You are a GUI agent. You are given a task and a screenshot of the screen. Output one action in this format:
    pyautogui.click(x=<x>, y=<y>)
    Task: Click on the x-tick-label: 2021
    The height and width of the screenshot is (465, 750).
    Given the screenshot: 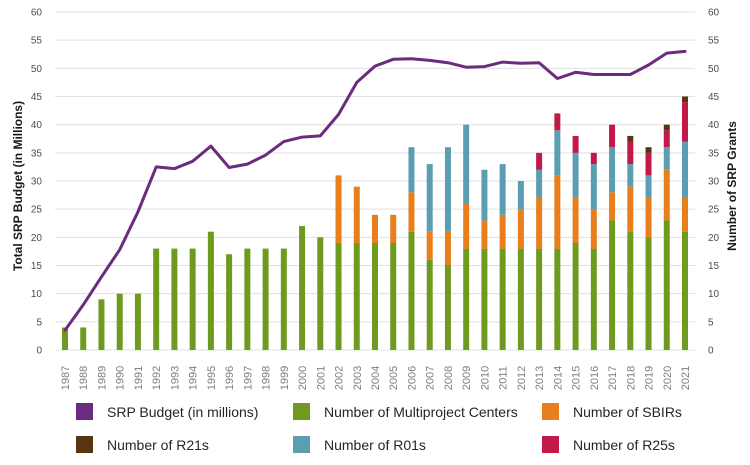 What is the action you would take?
    pyautogui.click(x=686, y=378)
    